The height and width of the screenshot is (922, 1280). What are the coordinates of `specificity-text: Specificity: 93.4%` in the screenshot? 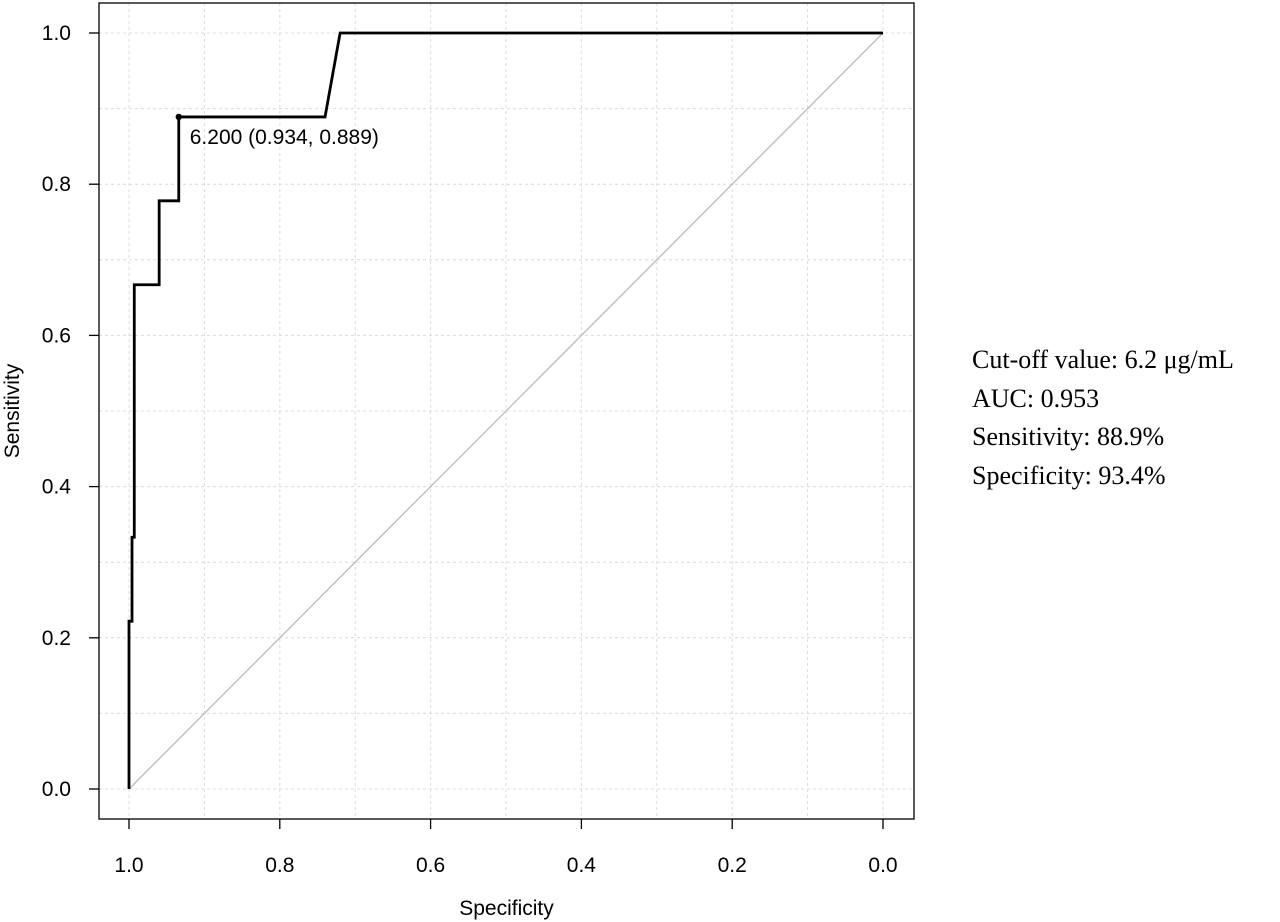 It's located at (1069, 476).